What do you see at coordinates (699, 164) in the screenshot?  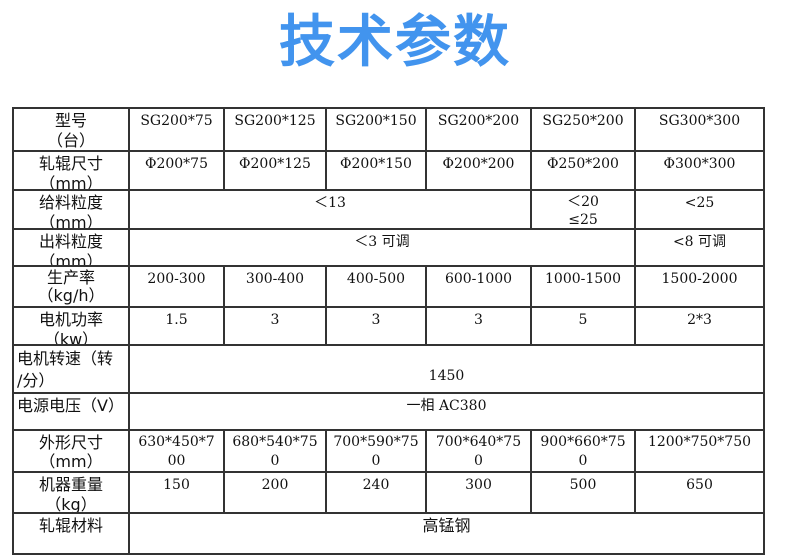 I see `cell: Φ300*300` at bounding box center [699, 164].